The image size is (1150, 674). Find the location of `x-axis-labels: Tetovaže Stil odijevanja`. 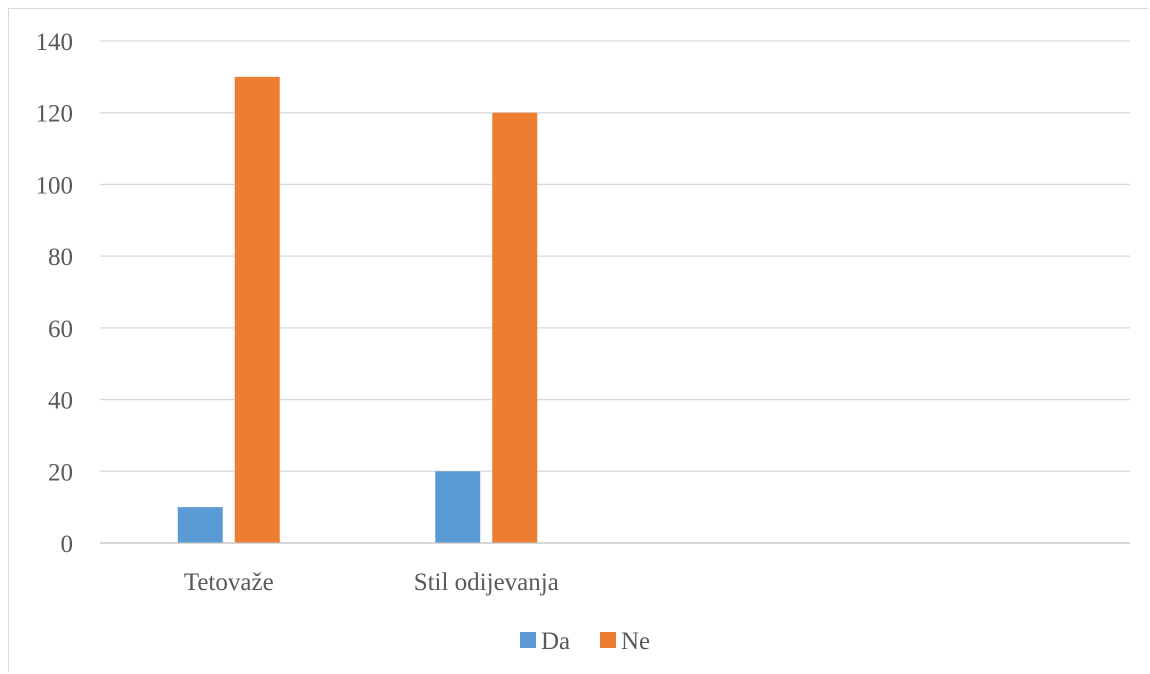

x-axis-labels: Tetovaže Stil odijevanja is located at coordinates (371, 582).